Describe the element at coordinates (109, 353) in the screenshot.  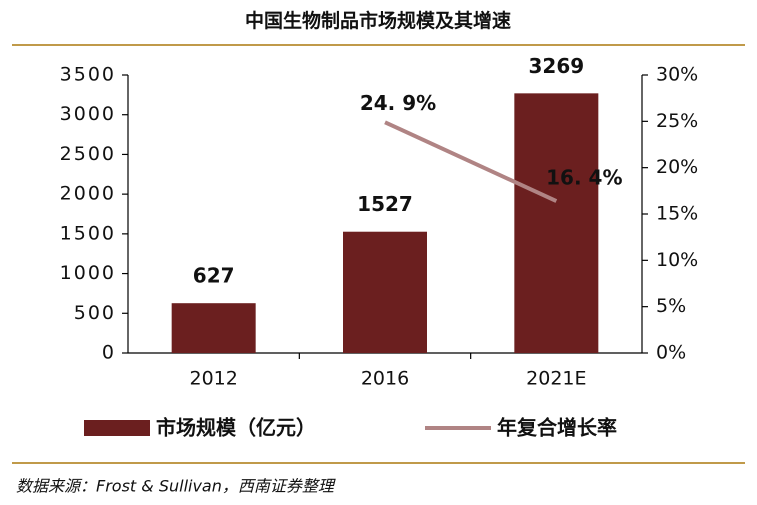
I see `y-tick-label: 0` at that location.